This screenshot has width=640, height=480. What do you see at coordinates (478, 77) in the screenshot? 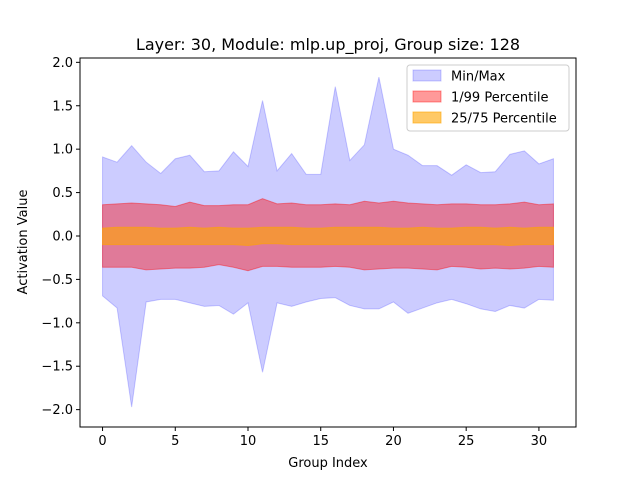
I see `legend-label: Min/Max` at bounding box center [478, 77].